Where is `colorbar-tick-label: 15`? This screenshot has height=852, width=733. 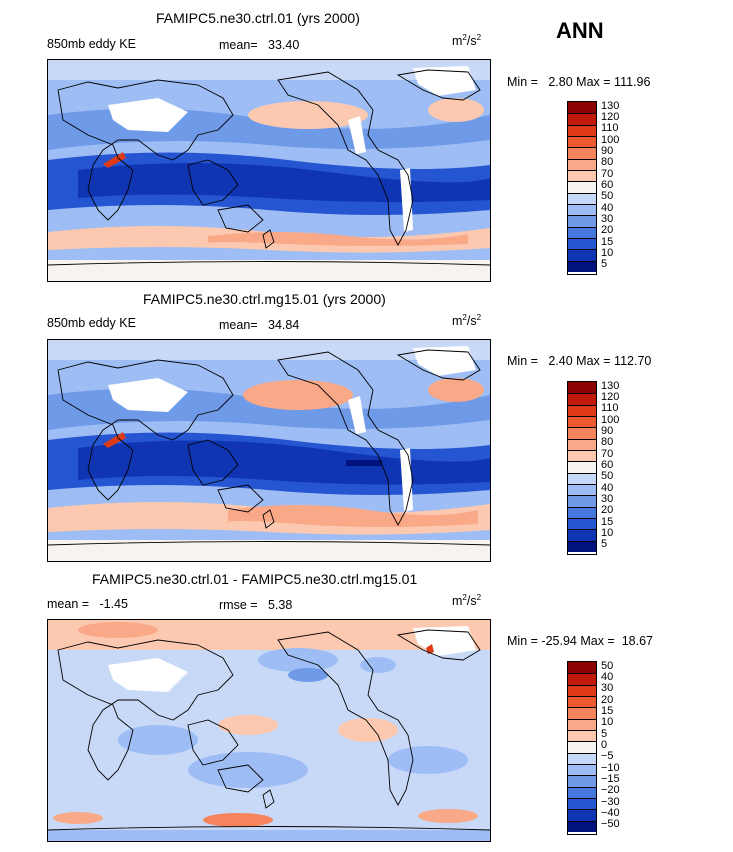
colorbar-tick-label: 15 is located at coordinates (607, 241).